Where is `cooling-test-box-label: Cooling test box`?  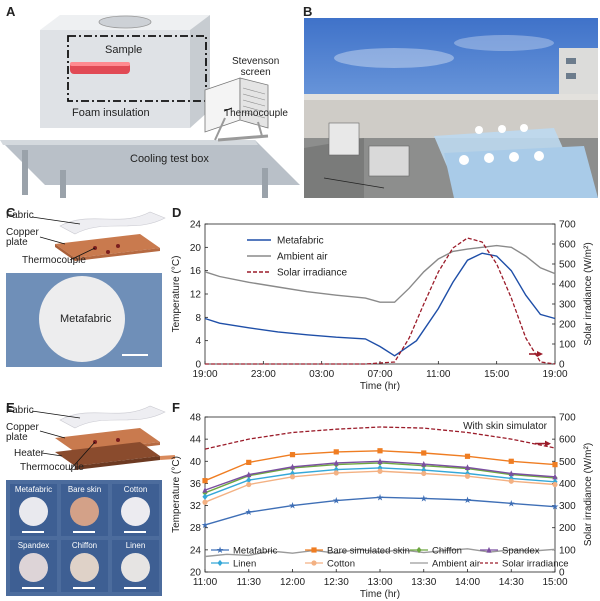 cooling-test-box-label: Cooling test box is located at coordinates (169, 159).